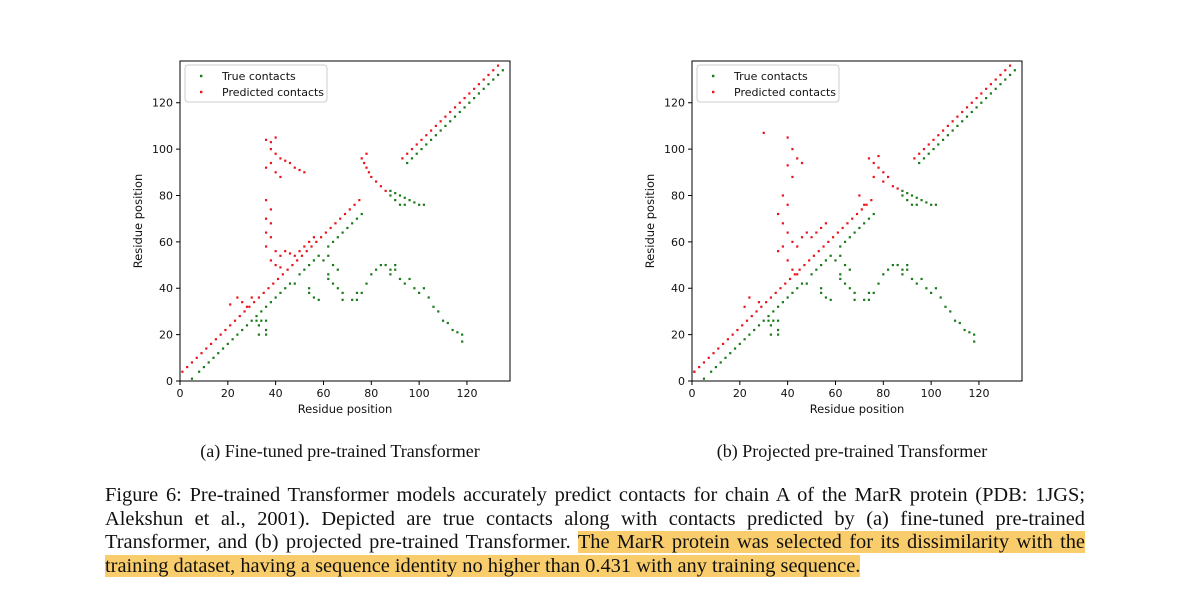  What do you see at coordinates (347, 224) in the screenshot?
I see `true-contacts-series` at bounding box center [347, 224].